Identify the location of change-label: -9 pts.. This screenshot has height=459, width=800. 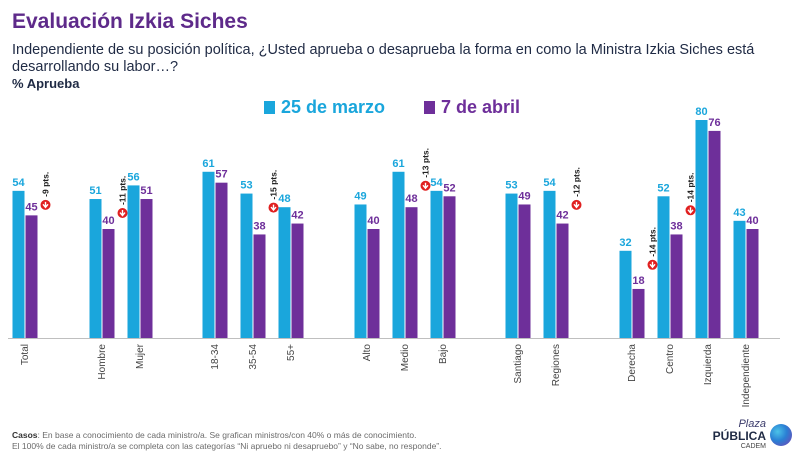
(46, 184).